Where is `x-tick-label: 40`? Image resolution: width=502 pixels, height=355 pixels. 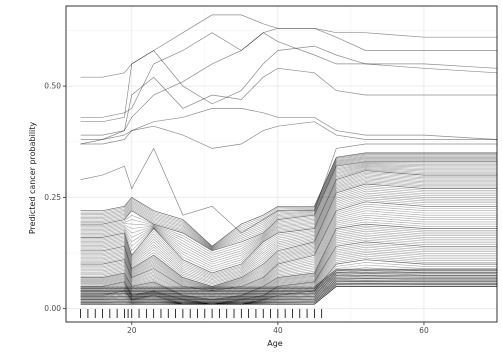
x-tick-label: 40 is located at coordinates (278, 330).